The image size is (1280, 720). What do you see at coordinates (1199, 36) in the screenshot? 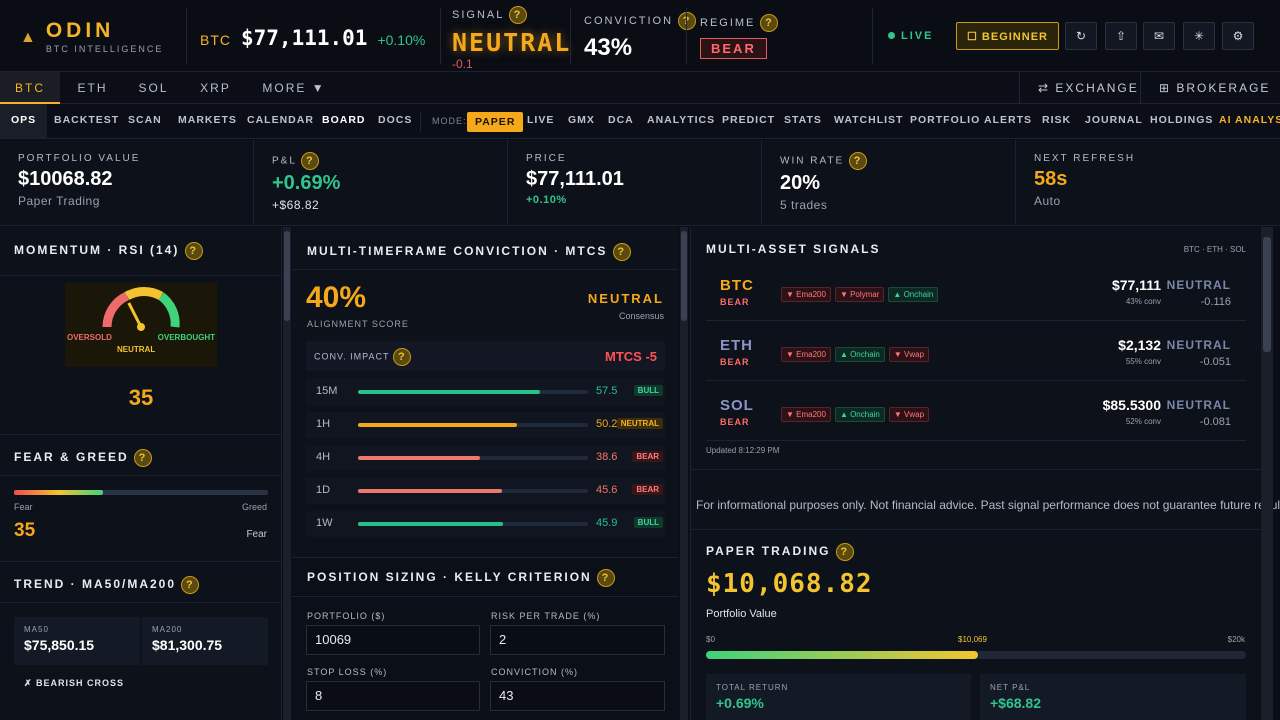
I see `sun-icon: ✳` at bounding box center [1199, 36].